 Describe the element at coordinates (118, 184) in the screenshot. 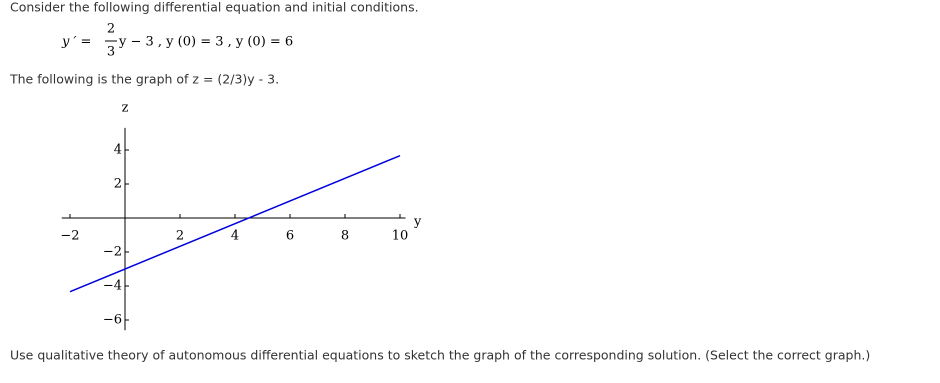

I see `y-tick-label: 2` at that location.